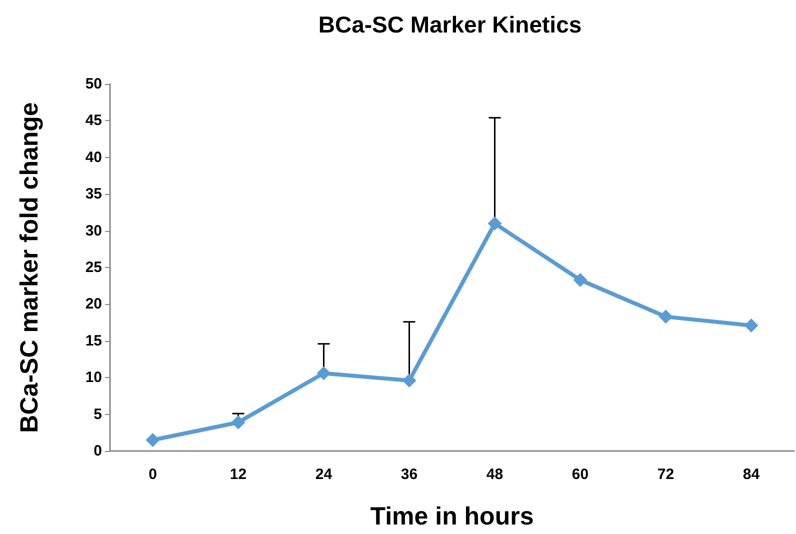 The height and width of the screenshot is (534, 796). Describe the element at coordinates (93, 194) in the screenshot. I see `y-tick-label: 35` at that location.